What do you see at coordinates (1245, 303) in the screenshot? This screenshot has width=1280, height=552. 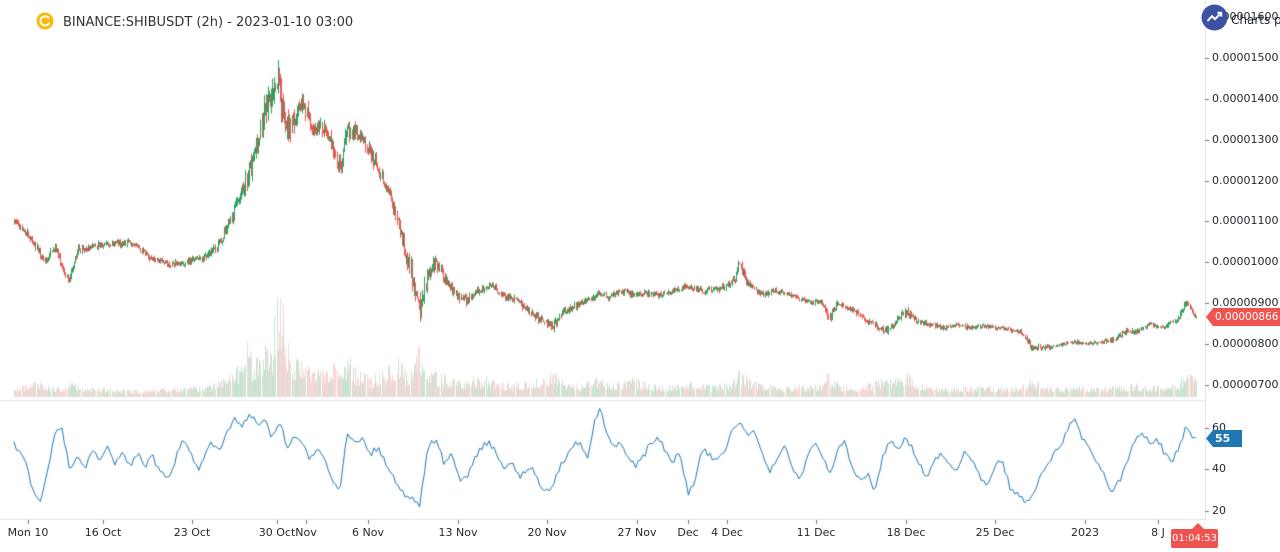 I see `price-axis-label: 0.00000900` at bounding box center [1245, 303].